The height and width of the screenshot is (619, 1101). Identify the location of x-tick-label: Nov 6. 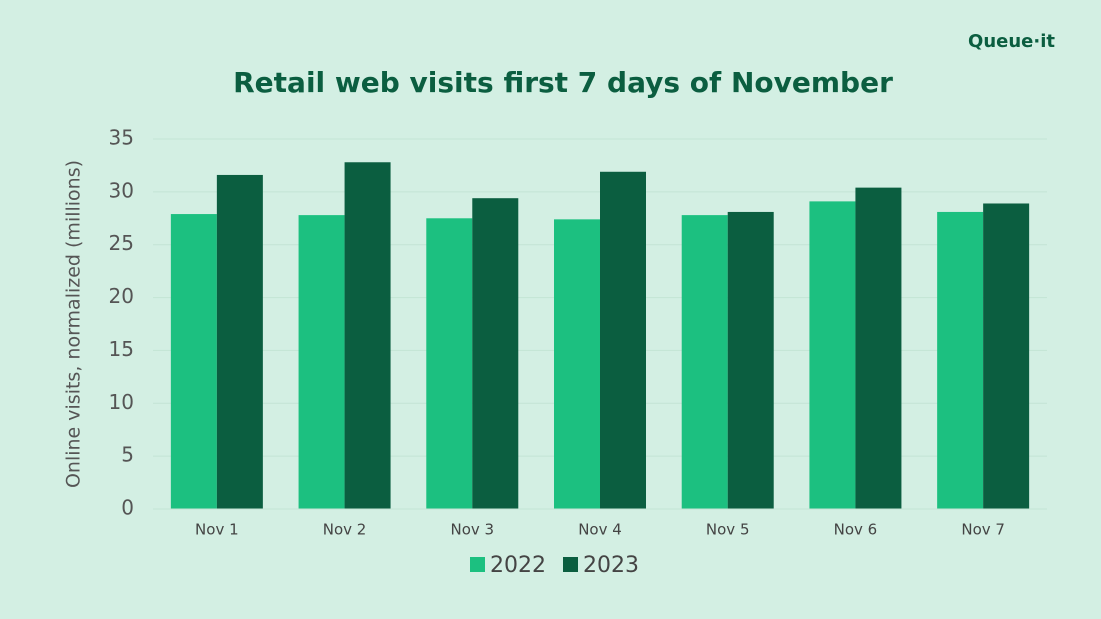
(856, 530).